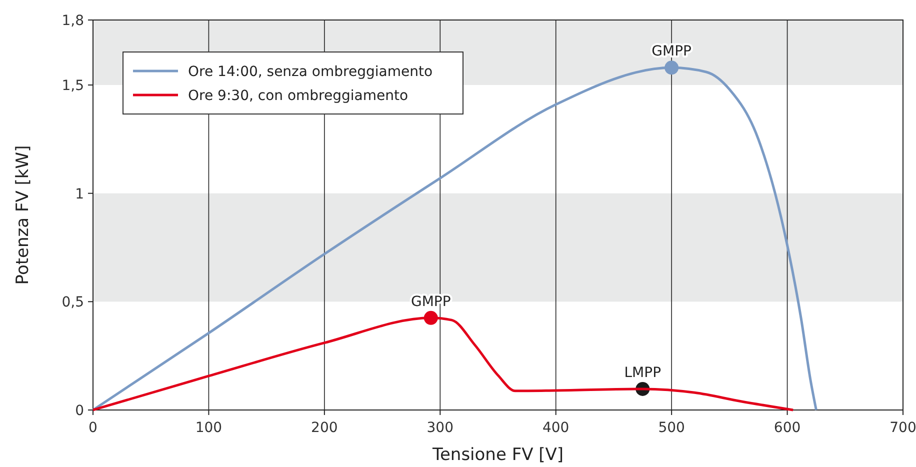 The width and height of the screenshot is (916, 467). Describe the element at coordinates (73, 86) in the screenshot. I see `y-tick-label: 1,5` at that location.